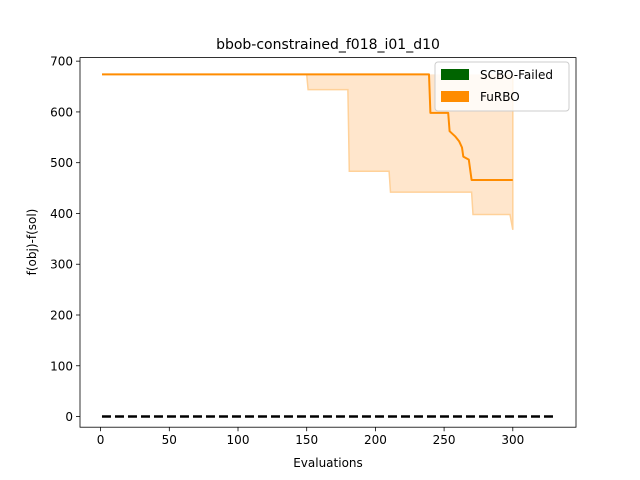  I want to click on legend-label-furbo: FuRBO, so click(500, 97).